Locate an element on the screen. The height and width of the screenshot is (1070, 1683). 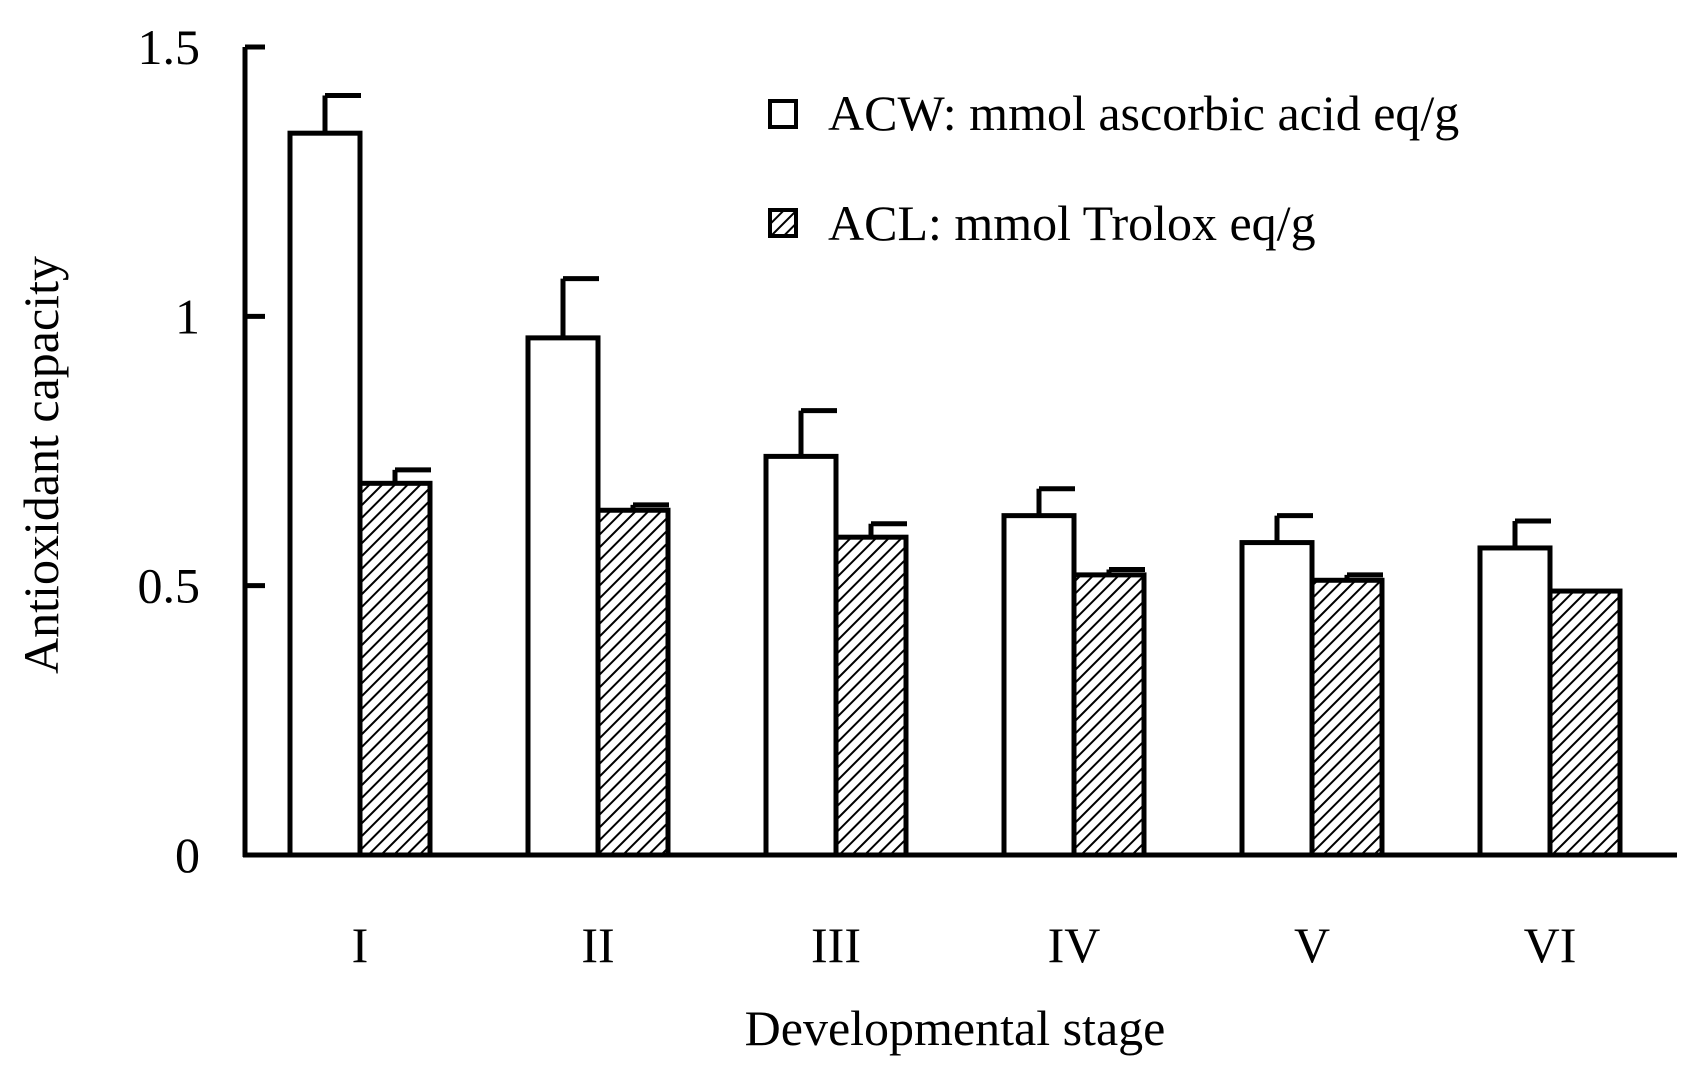
y-tick-label: 0 is located at coordinates (187, 855).